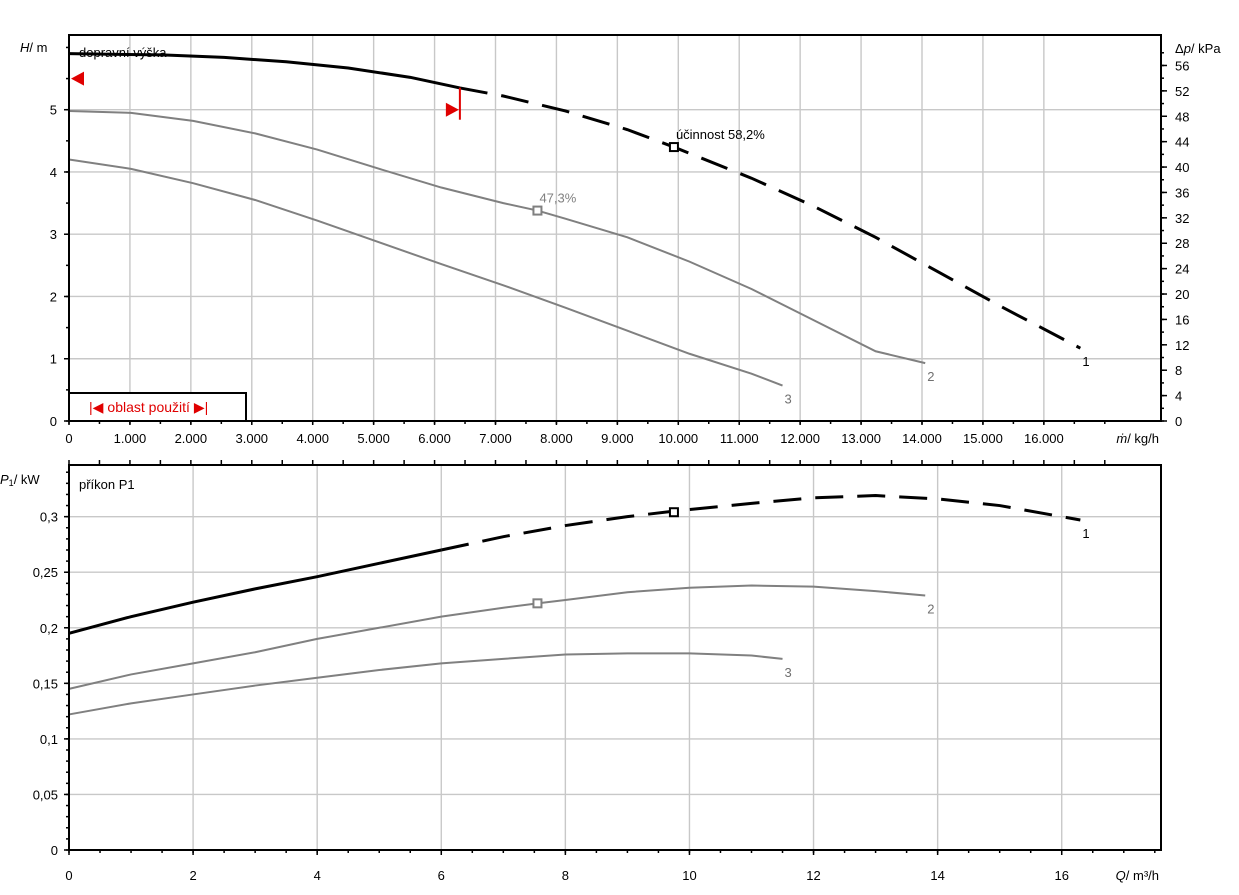 The image size is (1239, 895). What do you see at coordinates (53, 110) in the screenshot?
I see `head-tick-label: 5` at bounding box center [53, 110].